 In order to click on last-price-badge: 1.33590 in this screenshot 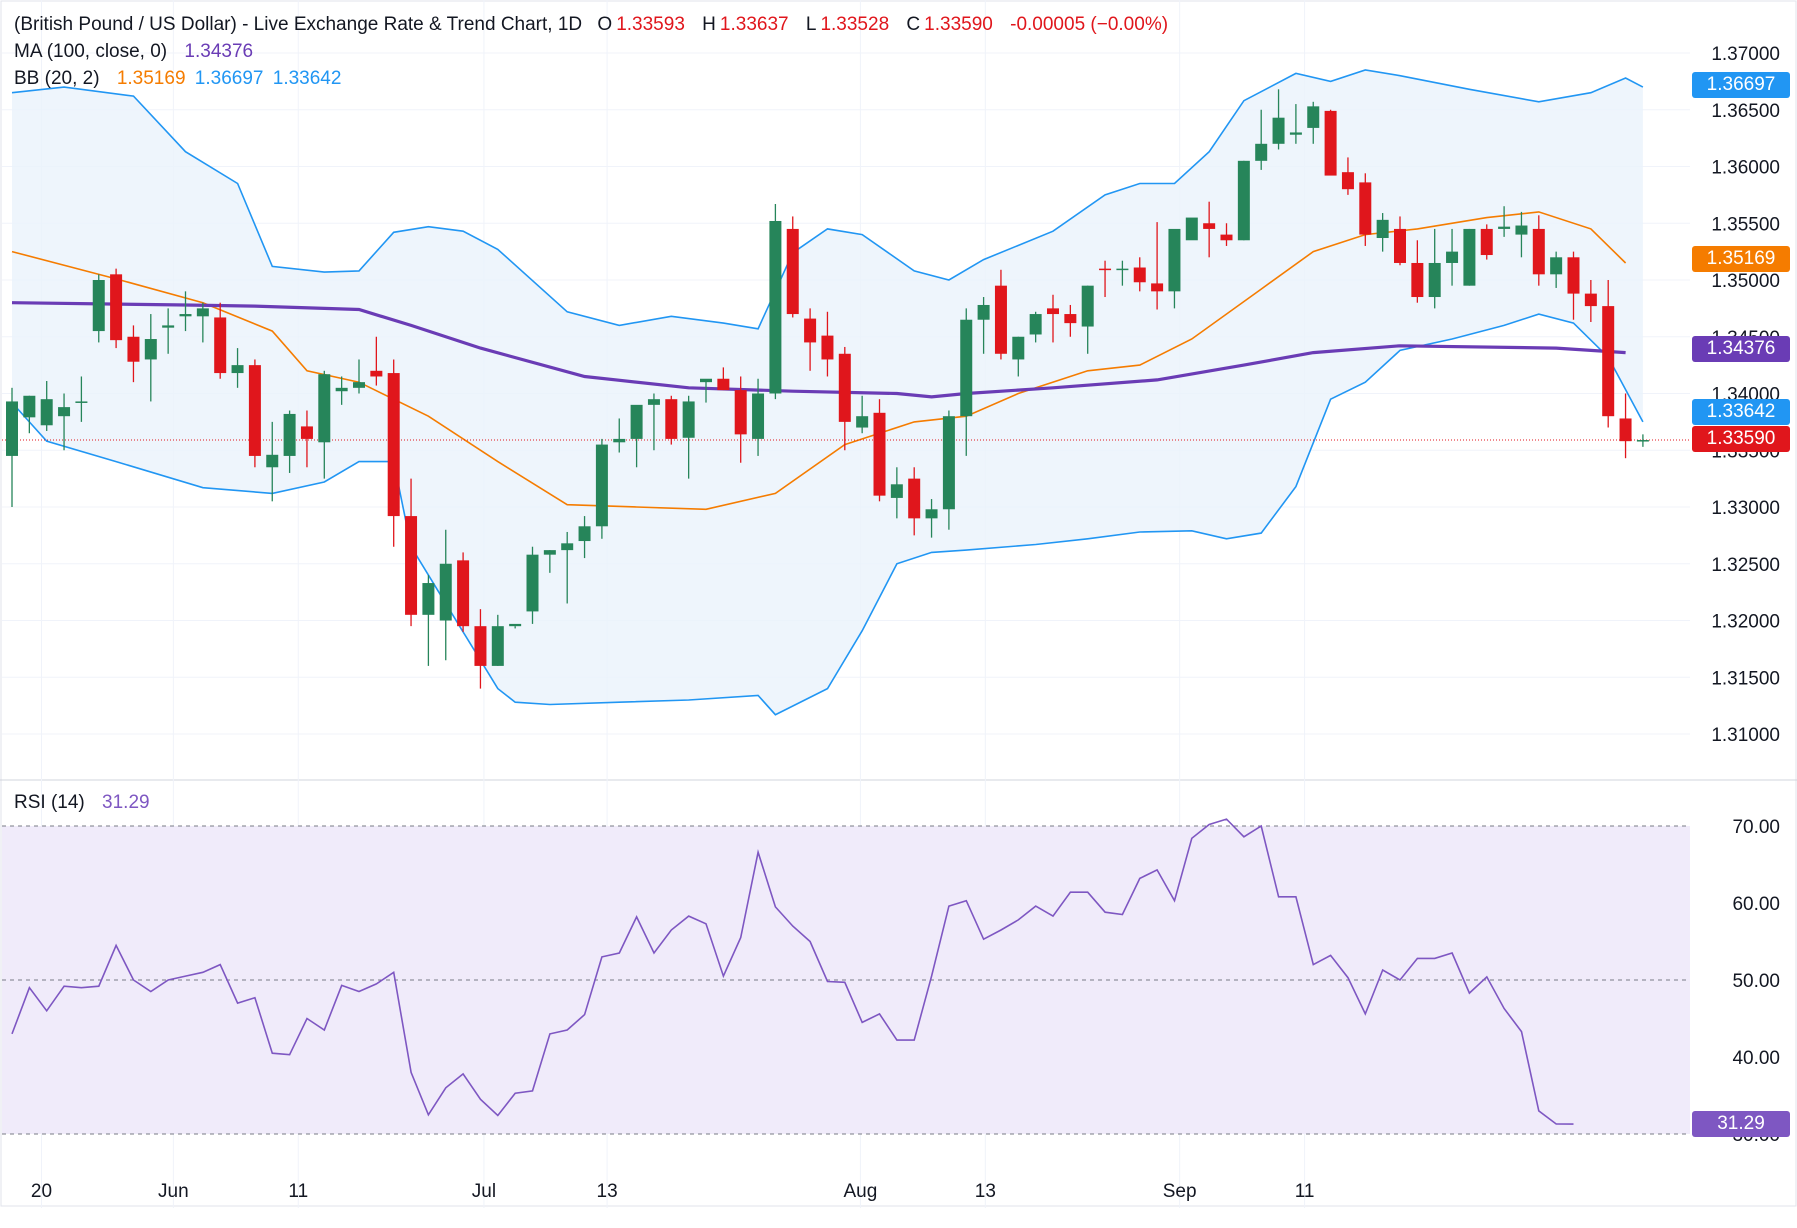, I will do `click(1741, 439)`.